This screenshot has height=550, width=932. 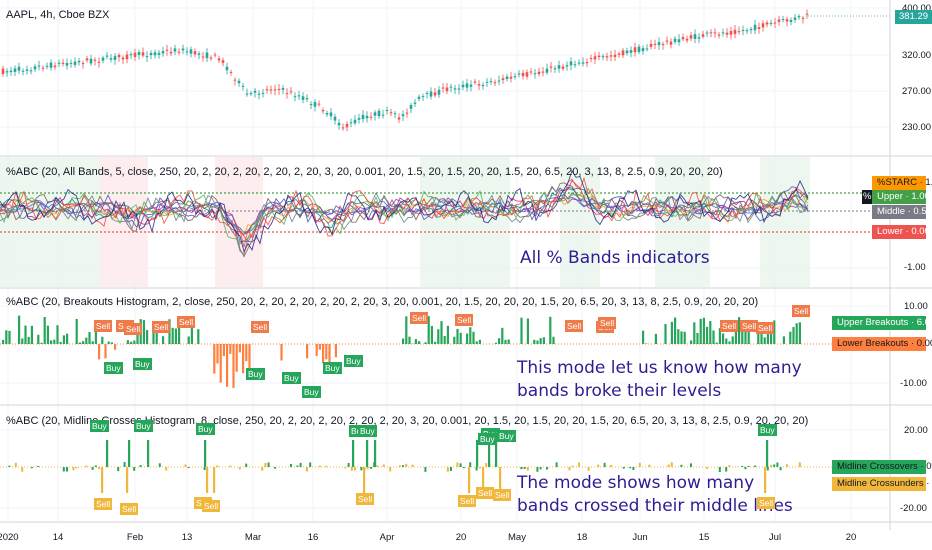 What do you see at coordinates (619, 391) in the screenshot?
I see `breakouts-annotation-line-2: bands broke their levels` at bounding box center [619, 391].